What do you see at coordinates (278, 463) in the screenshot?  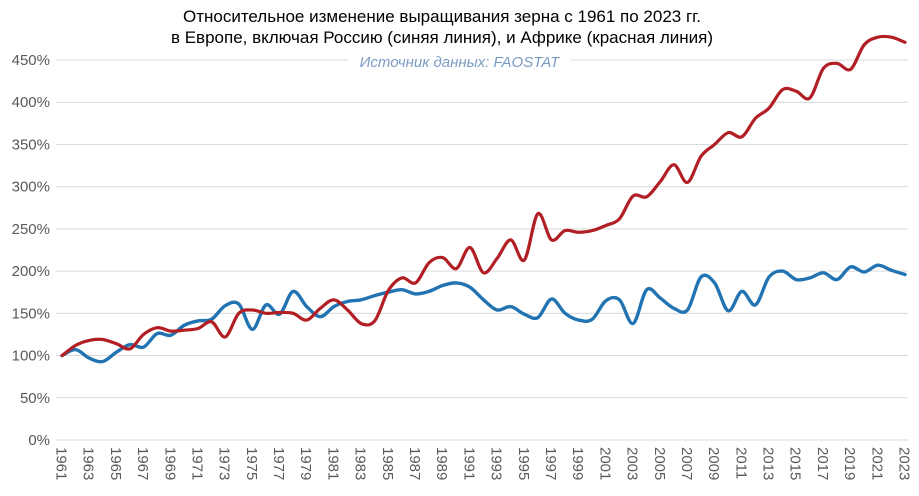 I see `x-tick-label-1977: 1977` at bounding box center [278, 463].